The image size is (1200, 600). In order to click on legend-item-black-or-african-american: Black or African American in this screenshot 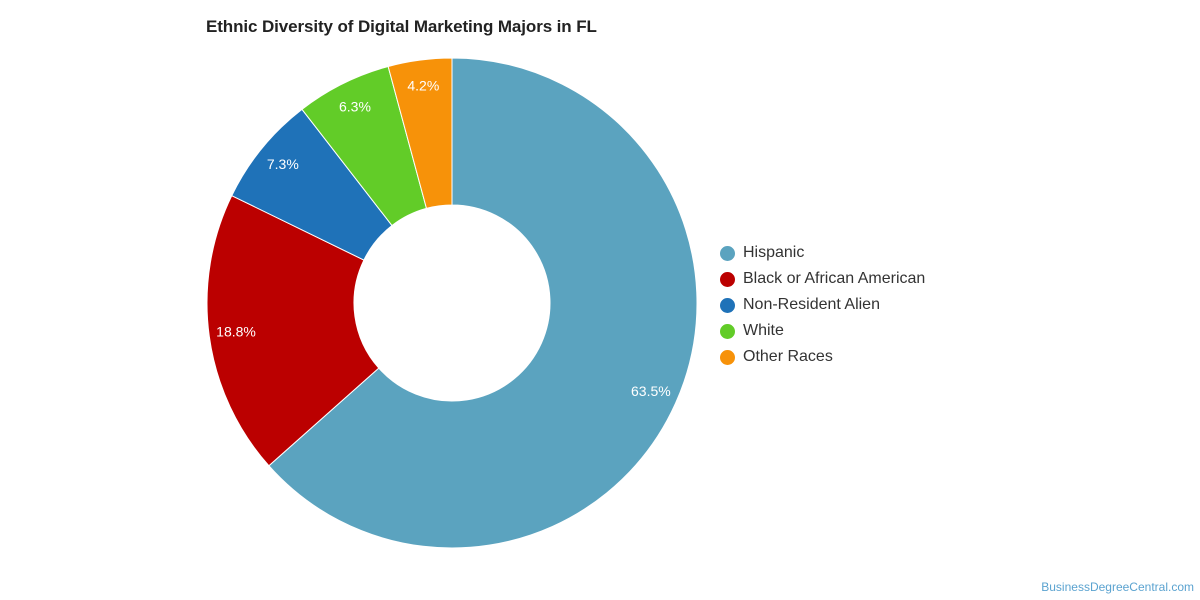, I will do `click(822, 279)`.